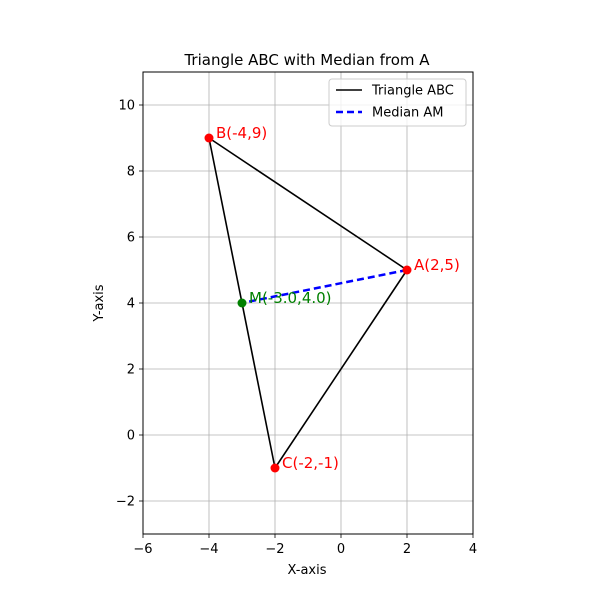 The image size is (600, 600). I want to click on legend: Triangle ABC Median AM, so click(397, 102).